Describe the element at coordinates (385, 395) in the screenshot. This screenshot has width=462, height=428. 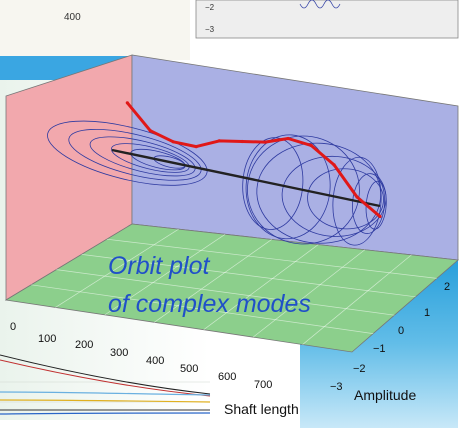
I see `y-axis-label: Amplitude` at that location.